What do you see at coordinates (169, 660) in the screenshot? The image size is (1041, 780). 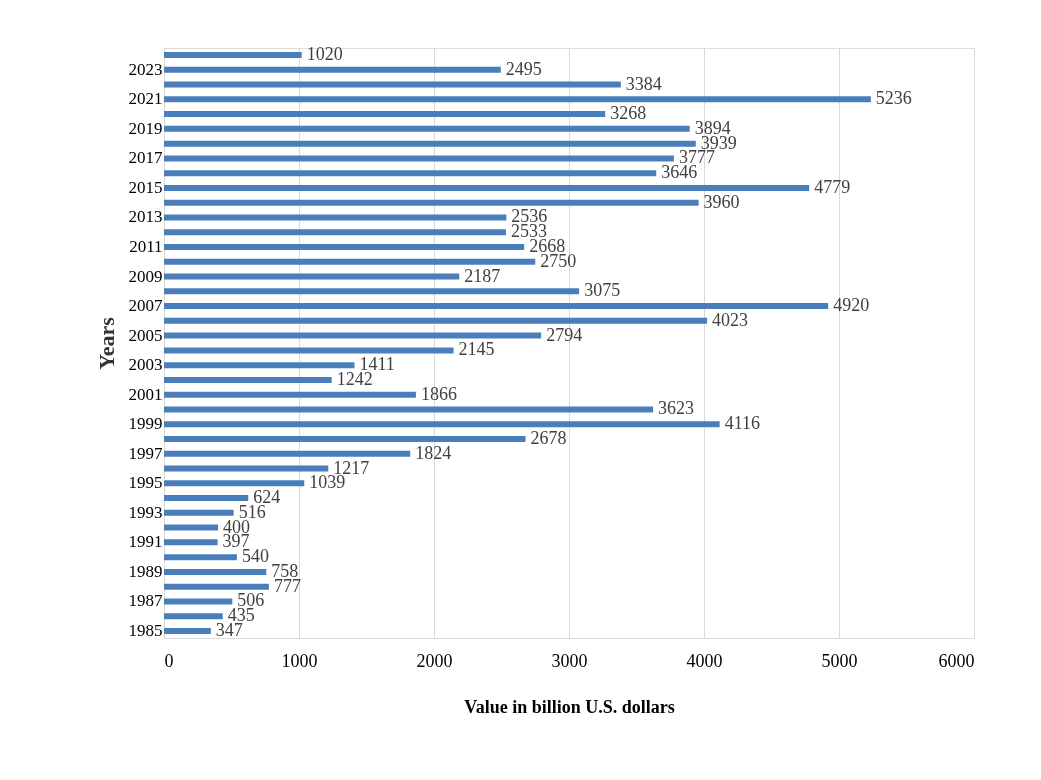 I see `x-tick-label: 0` at bounding box center [169, 660].